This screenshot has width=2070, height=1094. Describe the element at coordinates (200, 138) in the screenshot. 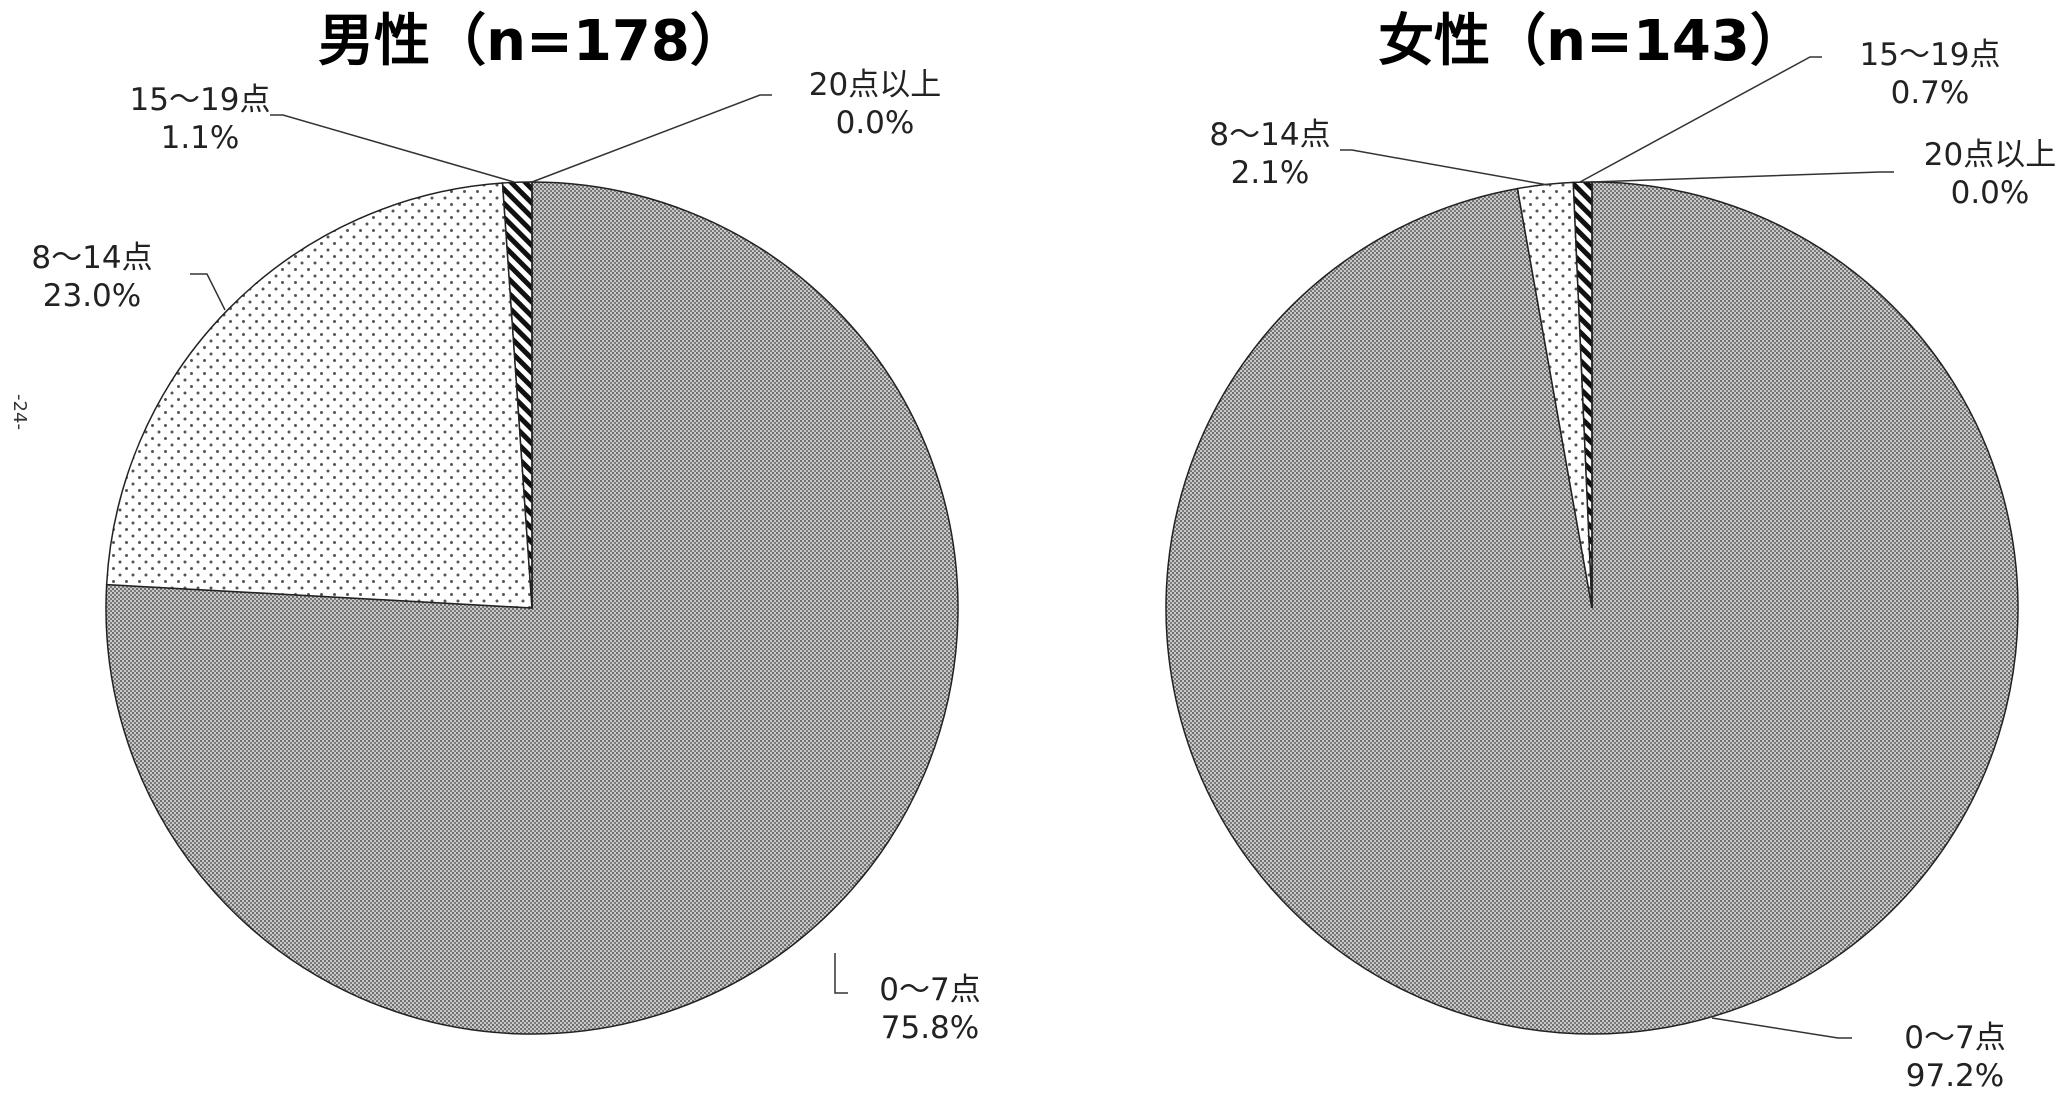

I see `percent-label: 1.1%` at that location.